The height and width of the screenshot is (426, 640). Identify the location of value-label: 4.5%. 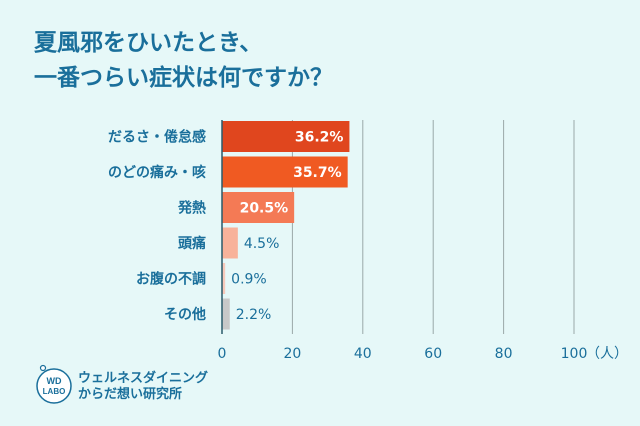
(262, 244).